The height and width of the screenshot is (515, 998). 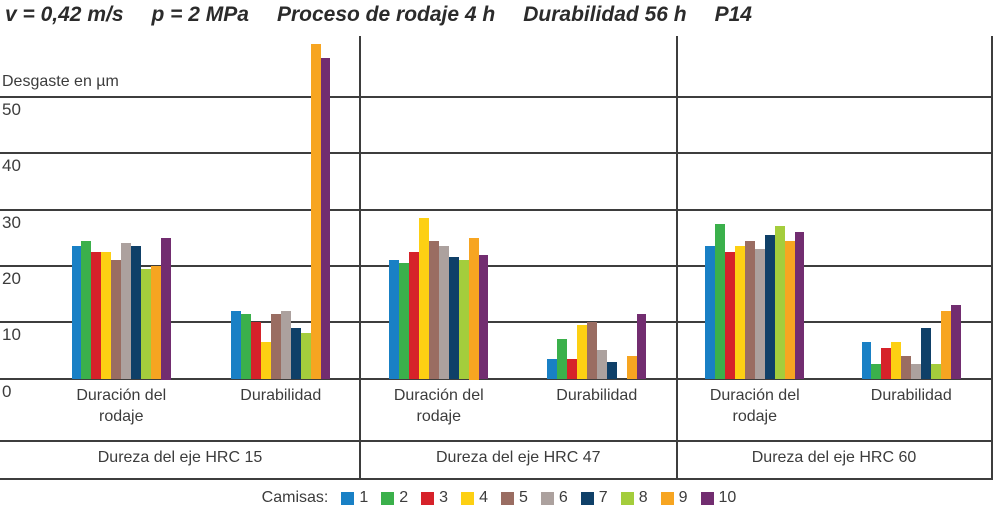 I want to click on chart-title-segment: v = 0,42 m/s, so click(x=64, y=14).